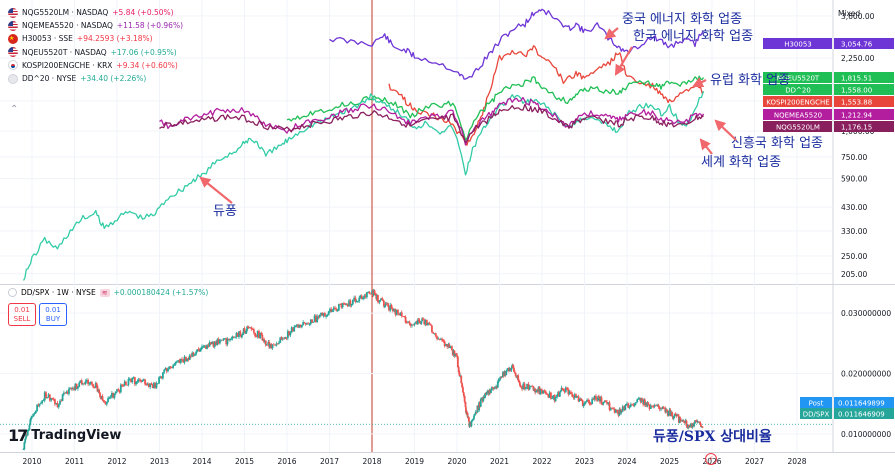 This screenshot has height=475, width=895. I want to click on lower-pane-symbol: DD/SPX · 1W · NYSE, so click(58, 292).